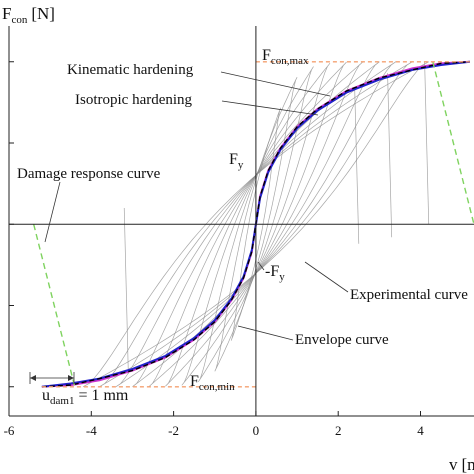 Image resolution: width=474 pixels, height=474 pixels. I want to click on x-tick-label: -2, so click(173, 430).